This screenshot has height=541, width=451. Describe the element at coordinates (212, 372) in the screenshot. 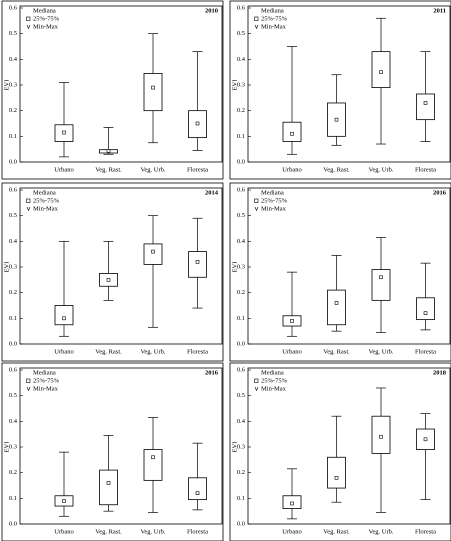

I see `panel-title: 2016` at that location.